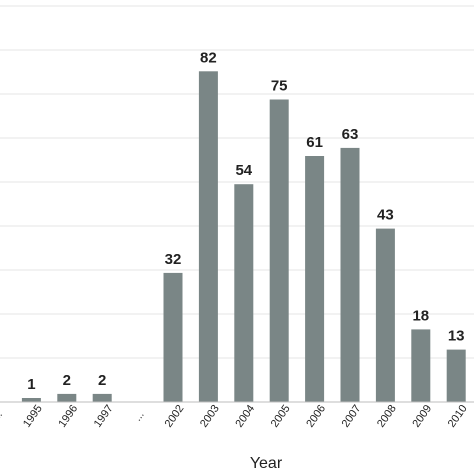 This screenshot has width=474, height=474. Describe the element at coordinates (173, 259) in the screenshot. I see `data-label: 32` at that location.